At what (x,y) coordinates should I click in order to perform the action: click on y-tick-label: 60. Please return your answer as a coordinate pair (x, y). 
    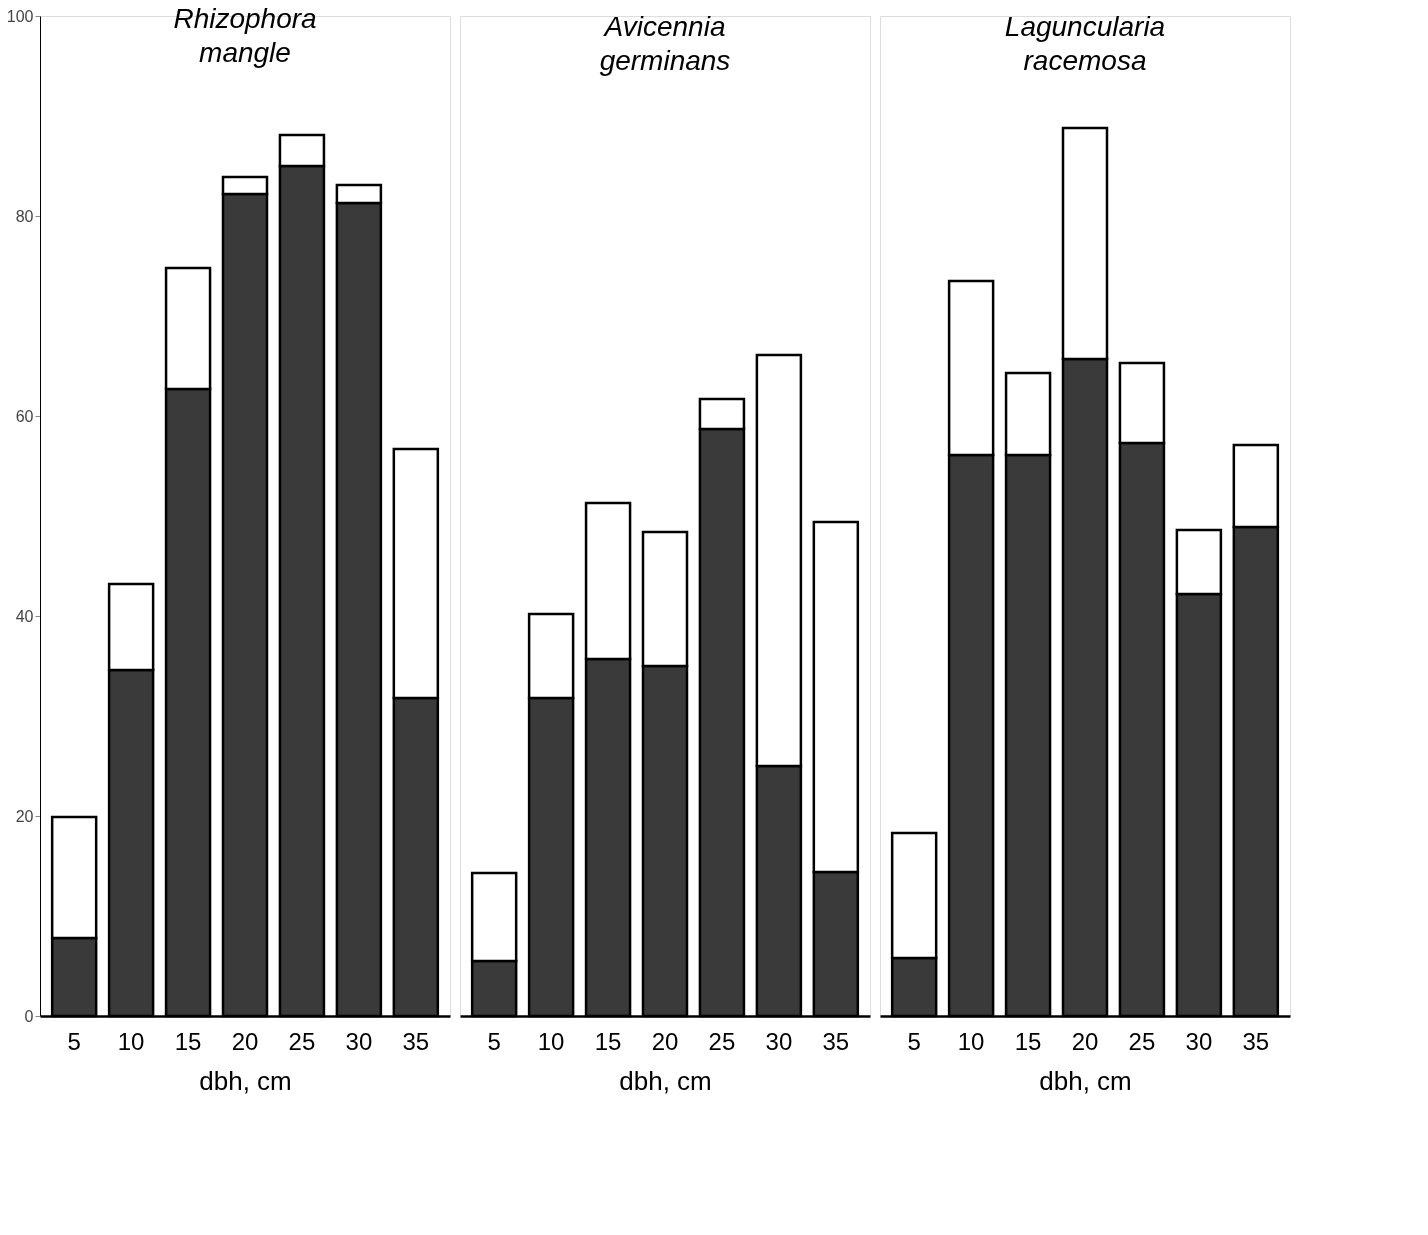
    Looking at the image, I should click on (24, 416).